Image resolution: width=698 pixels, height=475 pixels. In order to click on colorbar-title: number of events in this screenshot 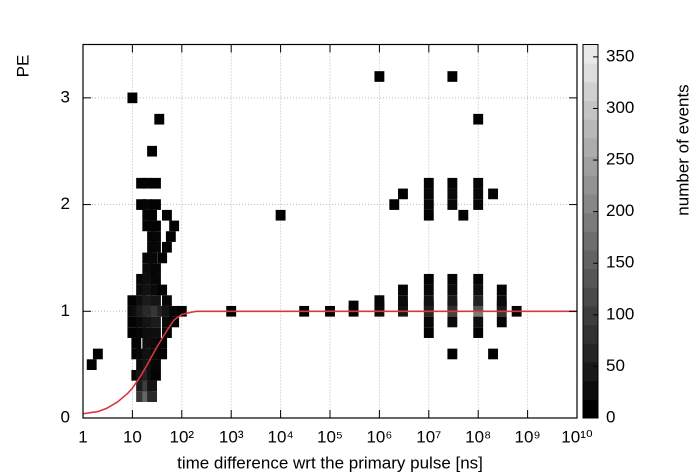, I will do `click(682, 149)`.